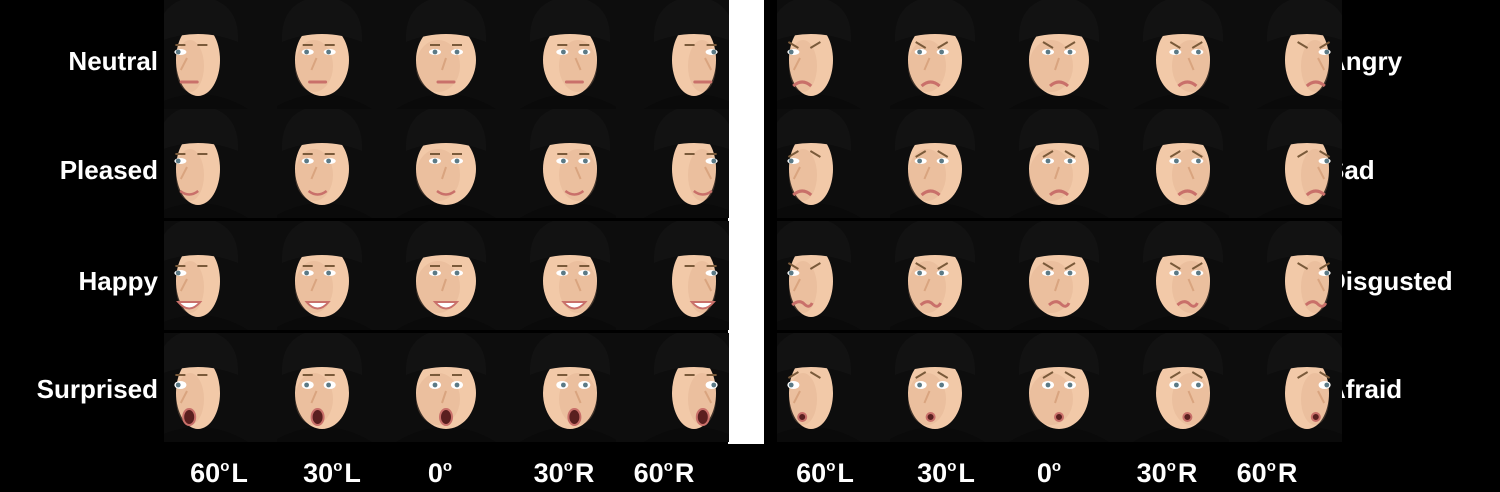  I want to click on left-angle-label-60R: 60oR, so click(664, 473).